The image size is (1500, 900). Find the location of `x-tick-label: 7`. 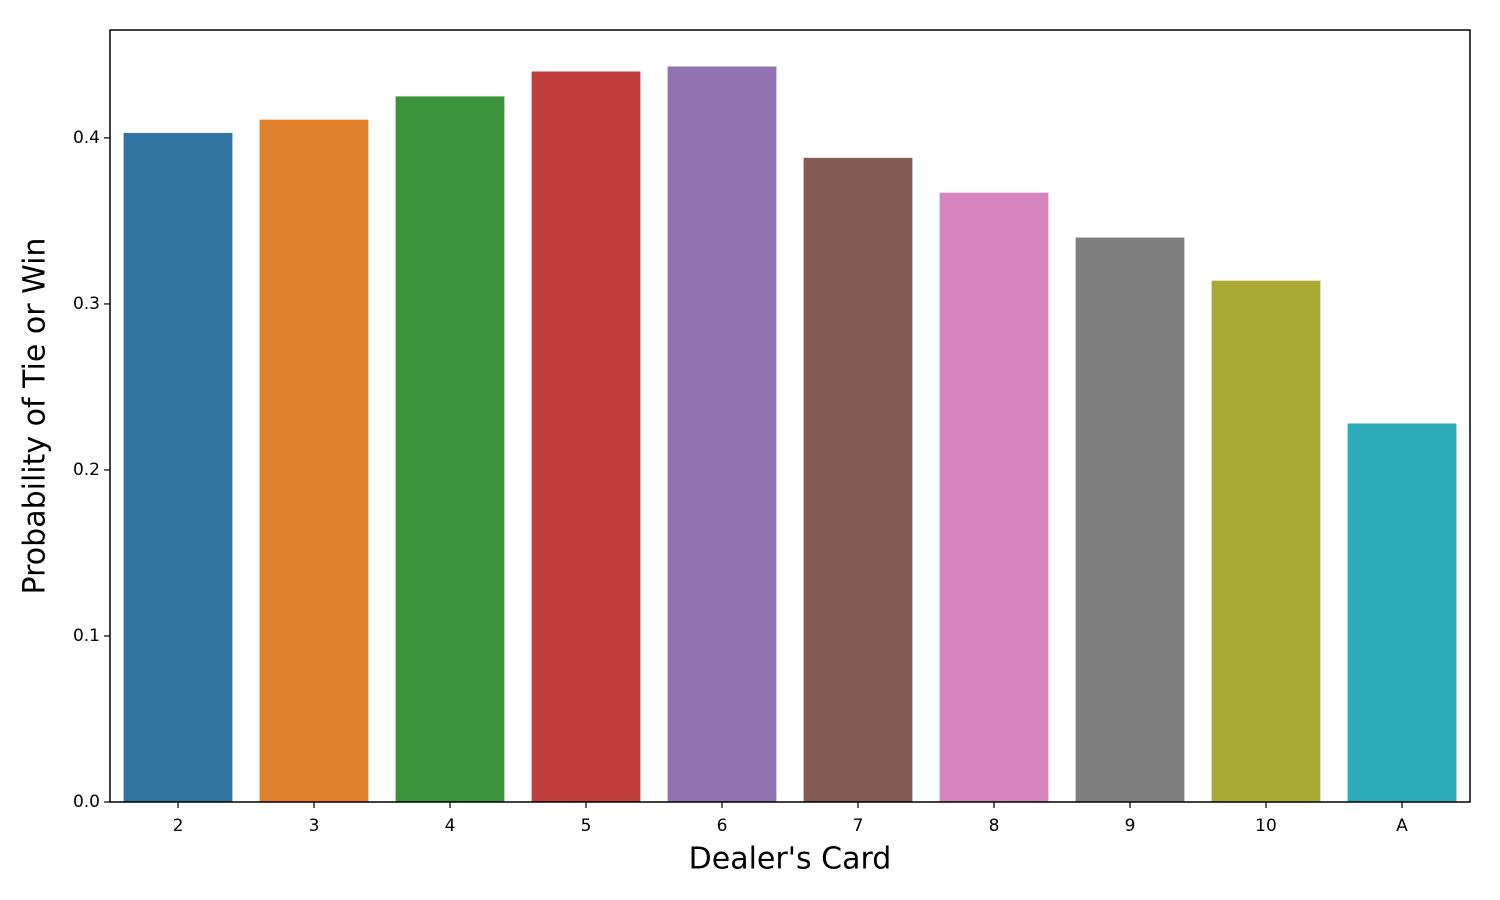

x-tick-label: 7 is located at coordinates (858, 826).